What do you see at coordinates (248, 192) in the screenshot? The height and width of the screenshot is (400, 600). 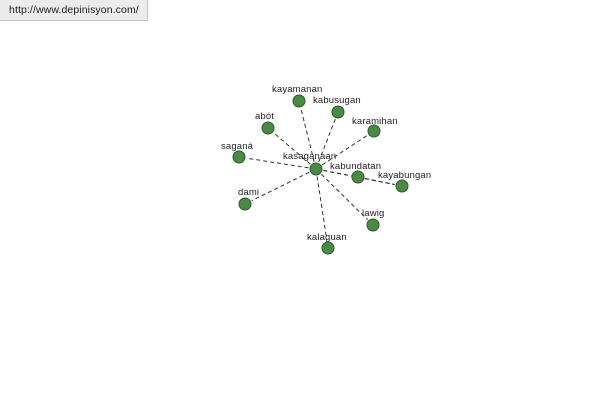 I see `graph-node-label-dami: dami` at bounding box center [248, 192].